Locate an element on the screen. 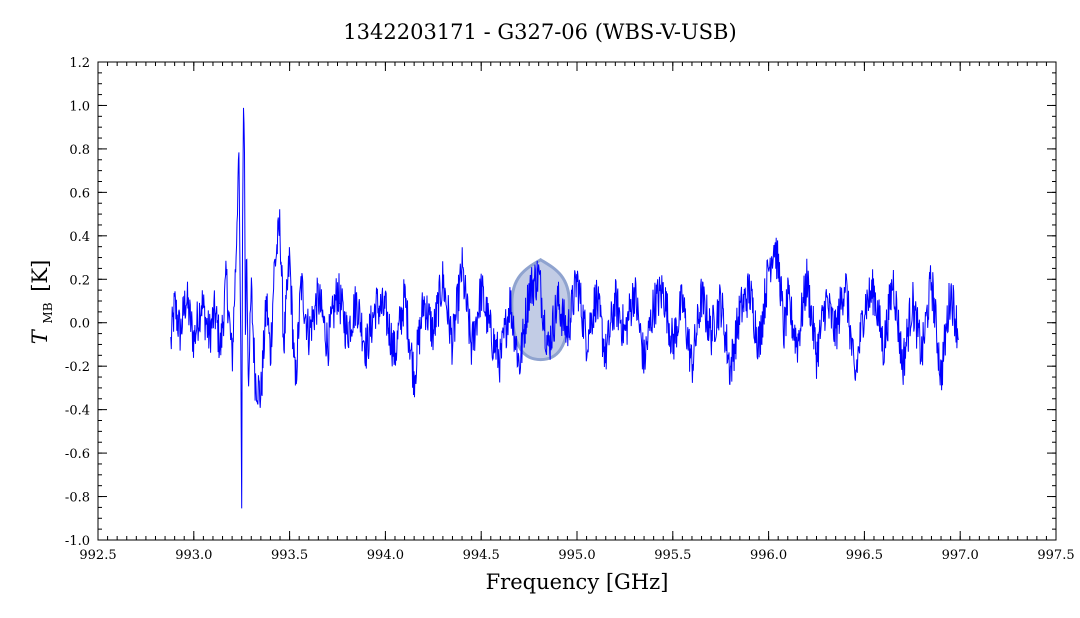 Image resolution: width=1080 pixels, height=618 pixels. x-tick-label: 997.0 is located at coordinates (960, 555).